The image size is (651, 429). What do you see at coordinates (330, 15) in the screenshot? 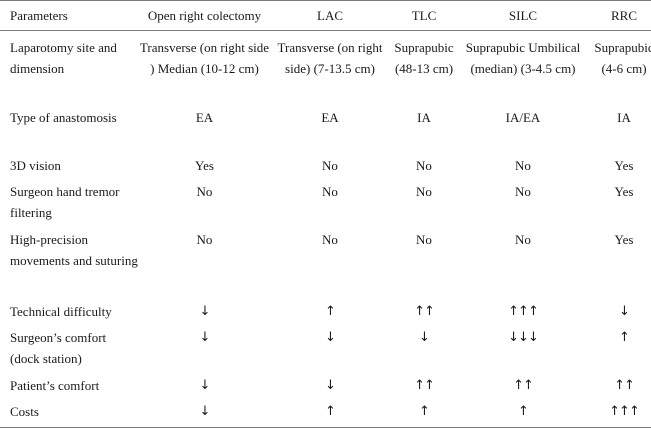
I see `header-lac: LAC` at bounding box center [330, 15].